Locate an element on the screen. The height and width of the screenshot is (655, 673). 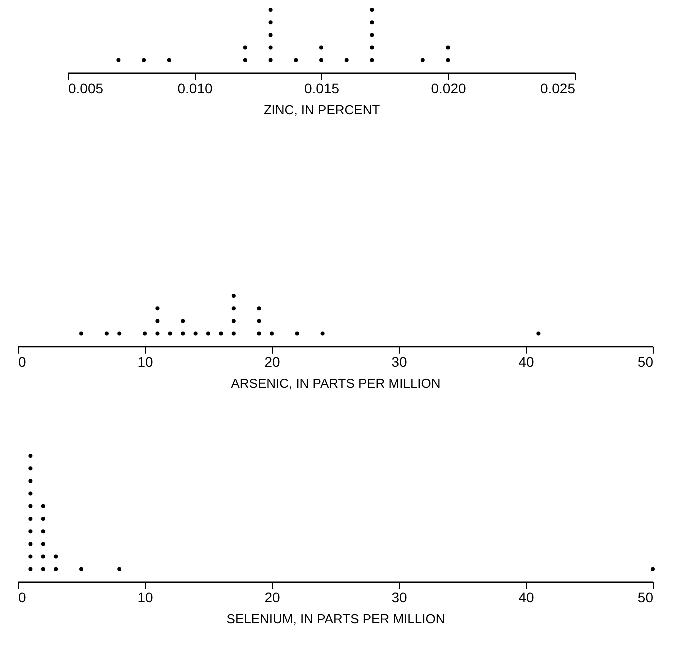
x-tick-label: 0.020 is located at coordinates (448, 88).